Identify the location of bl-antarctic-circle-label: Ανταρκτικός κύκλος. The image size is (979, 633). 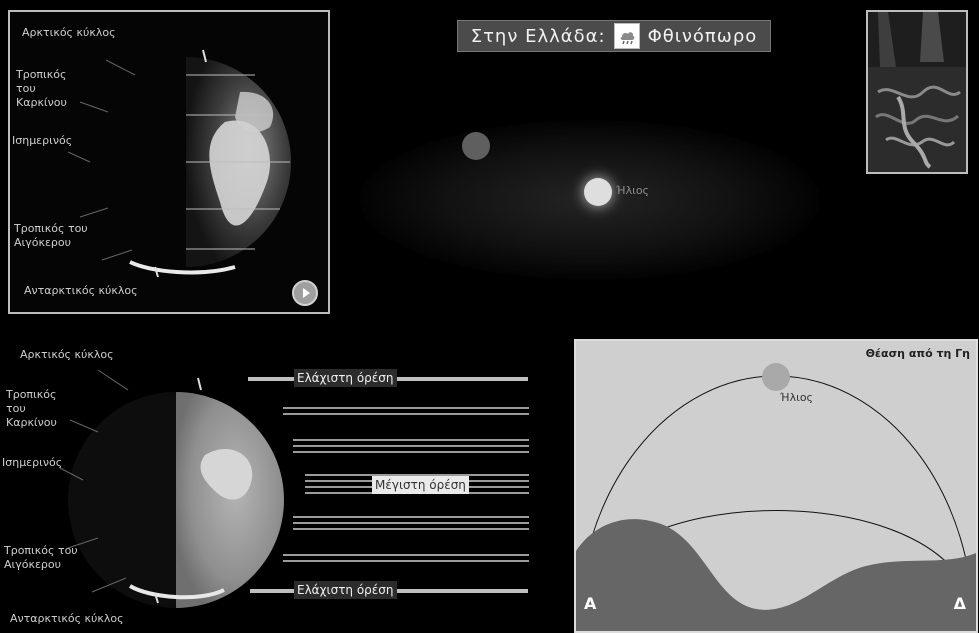
(67, 618).